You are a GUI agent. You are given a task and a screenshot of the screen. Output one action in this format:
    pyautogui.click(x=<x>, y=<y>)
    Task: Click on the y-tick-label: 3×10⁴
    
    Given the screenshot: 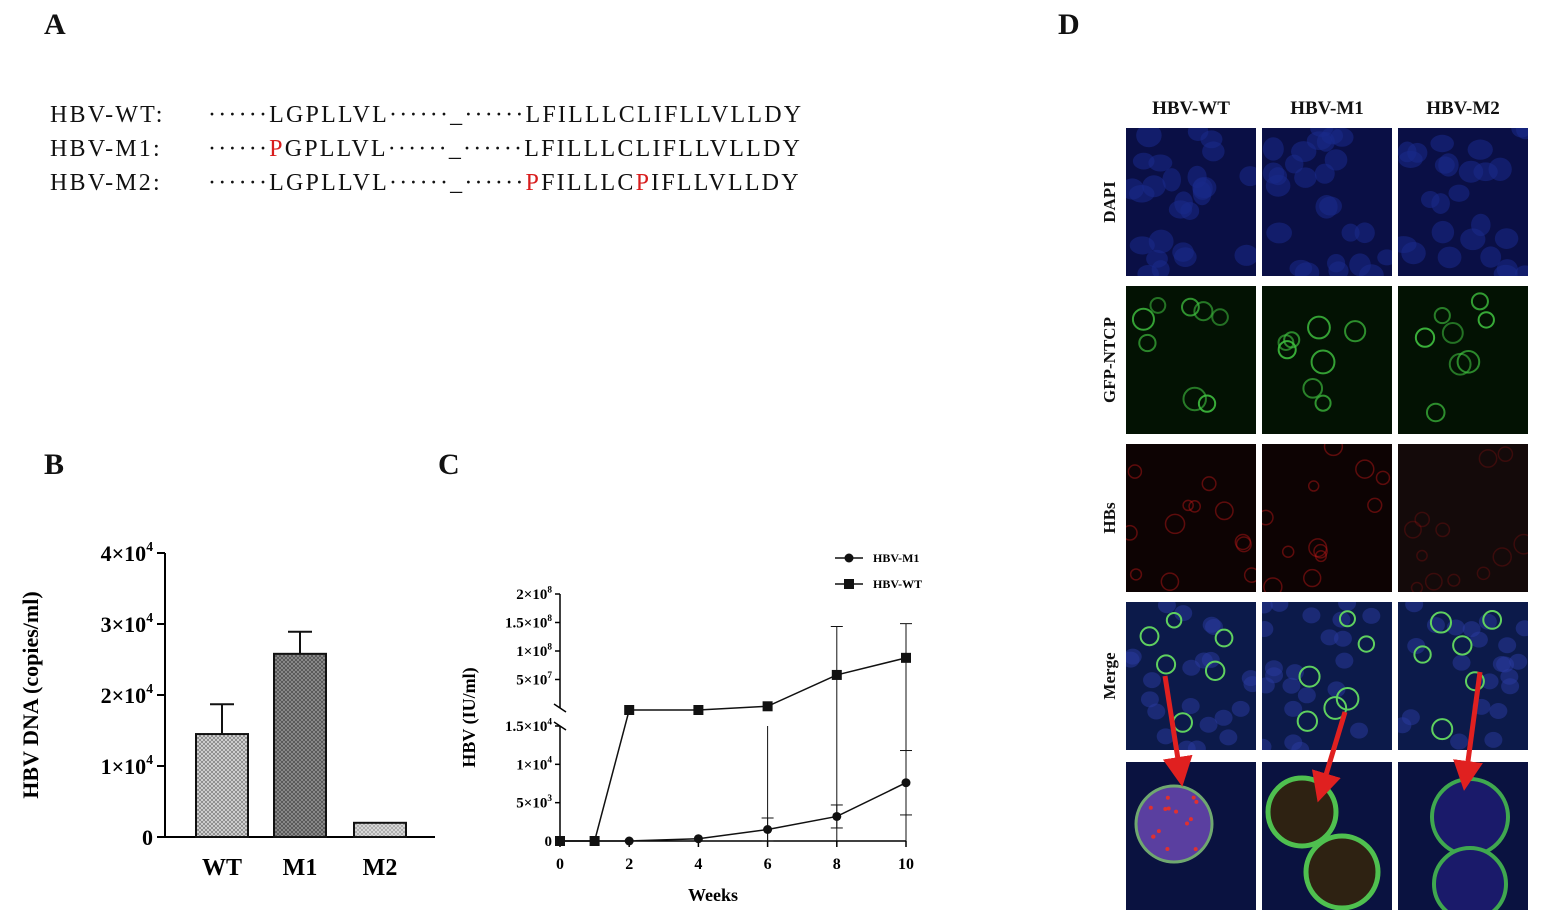 What is the action you would take?
    pyautogui.click(x=127, y=623)
    